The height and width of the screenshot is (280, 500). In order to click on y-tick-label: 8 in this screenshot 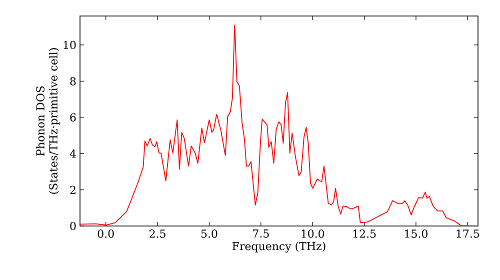, I will do `click(73, 81)`.